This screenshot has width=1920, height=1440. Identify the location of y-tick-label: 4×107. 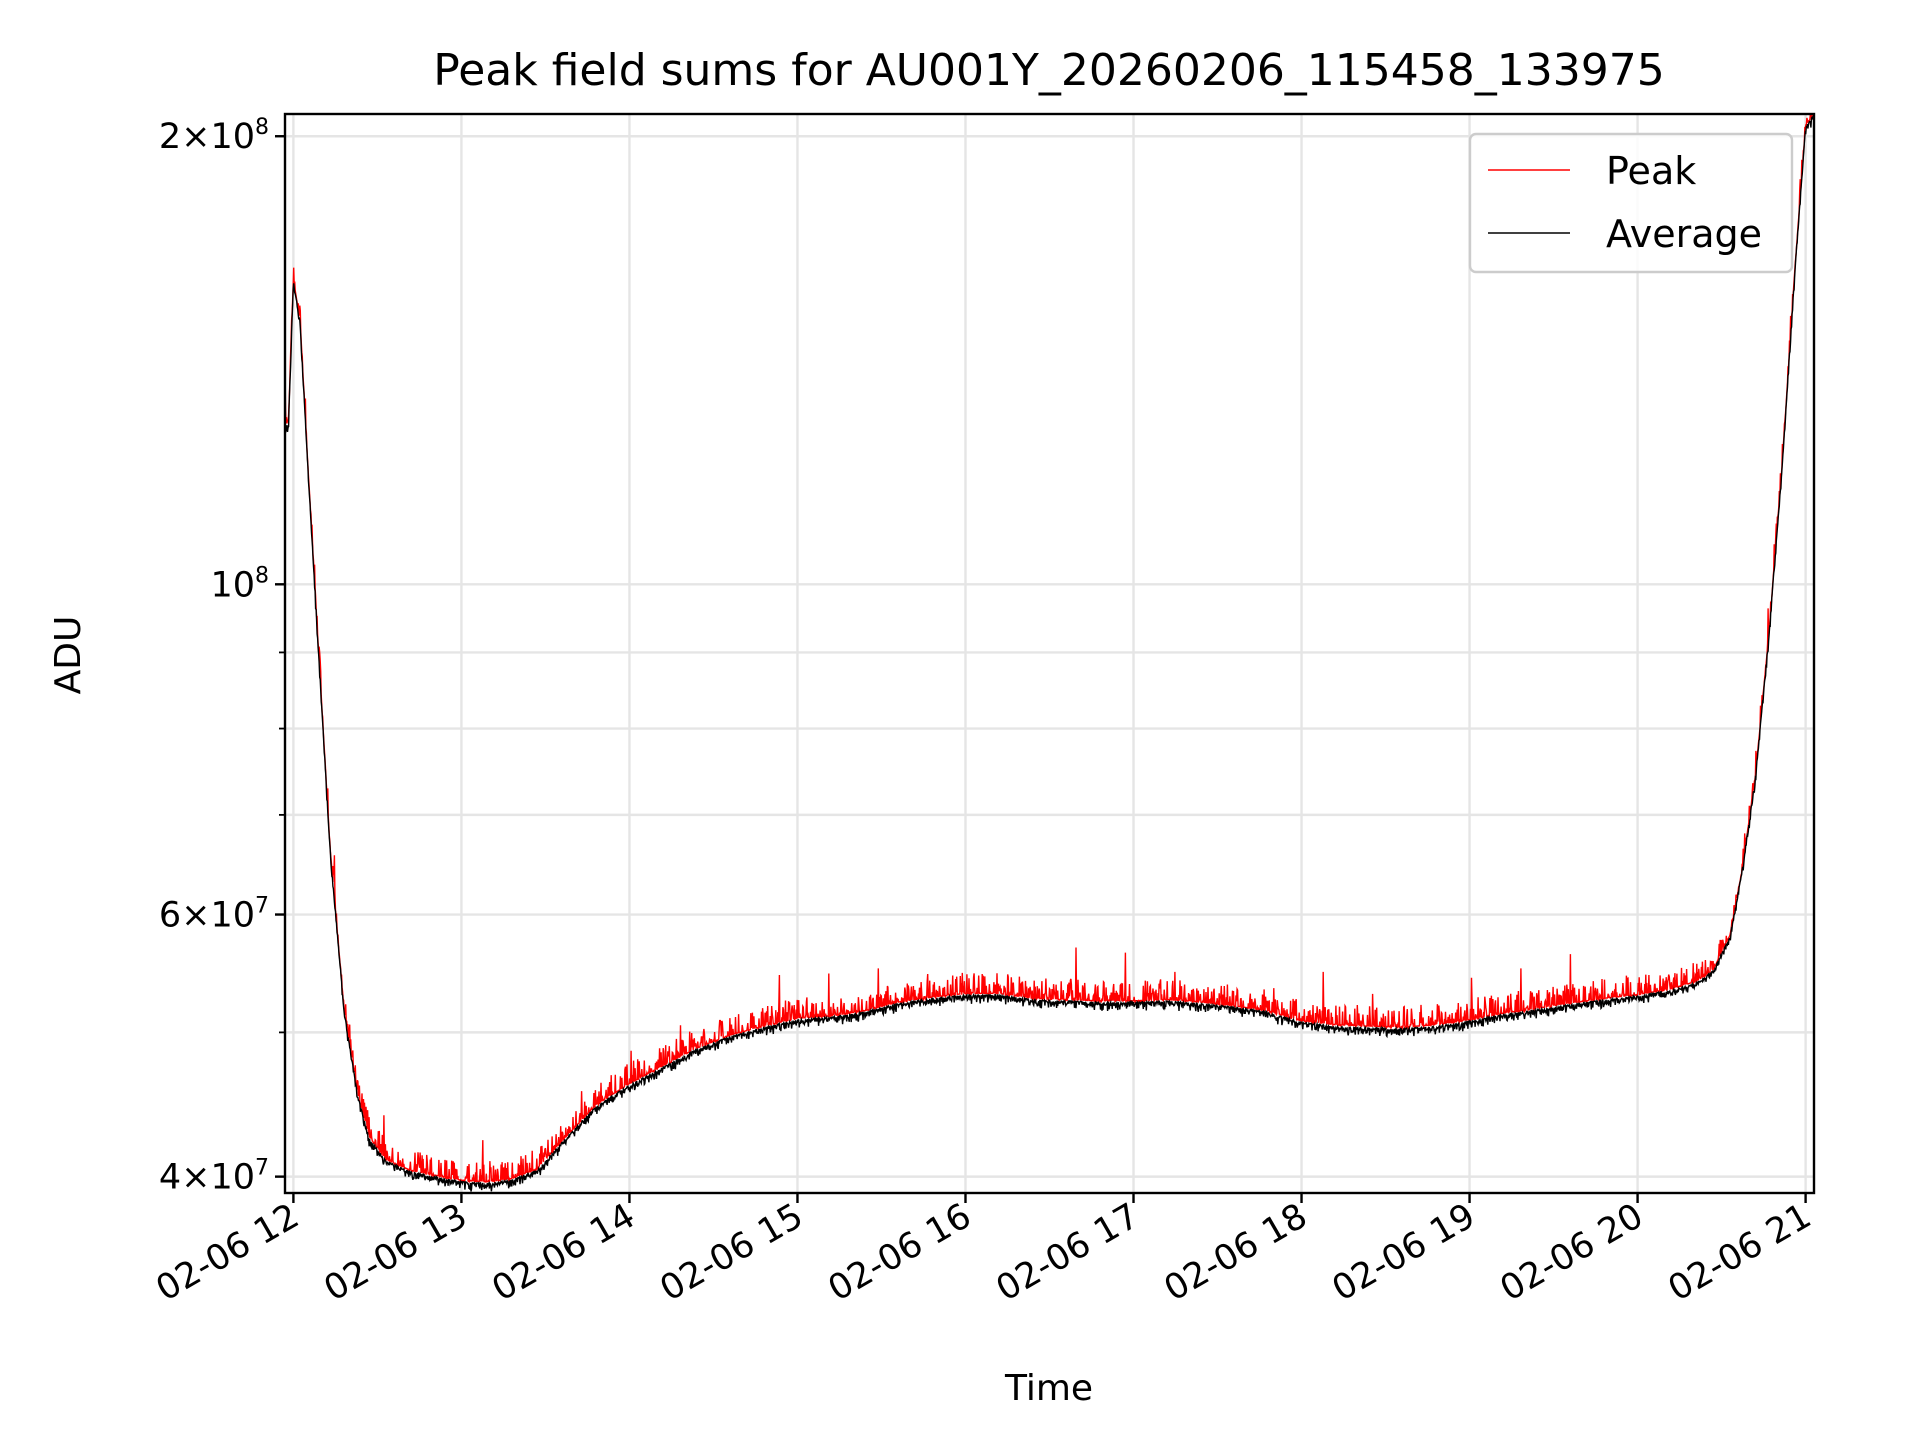
(214, 1177).